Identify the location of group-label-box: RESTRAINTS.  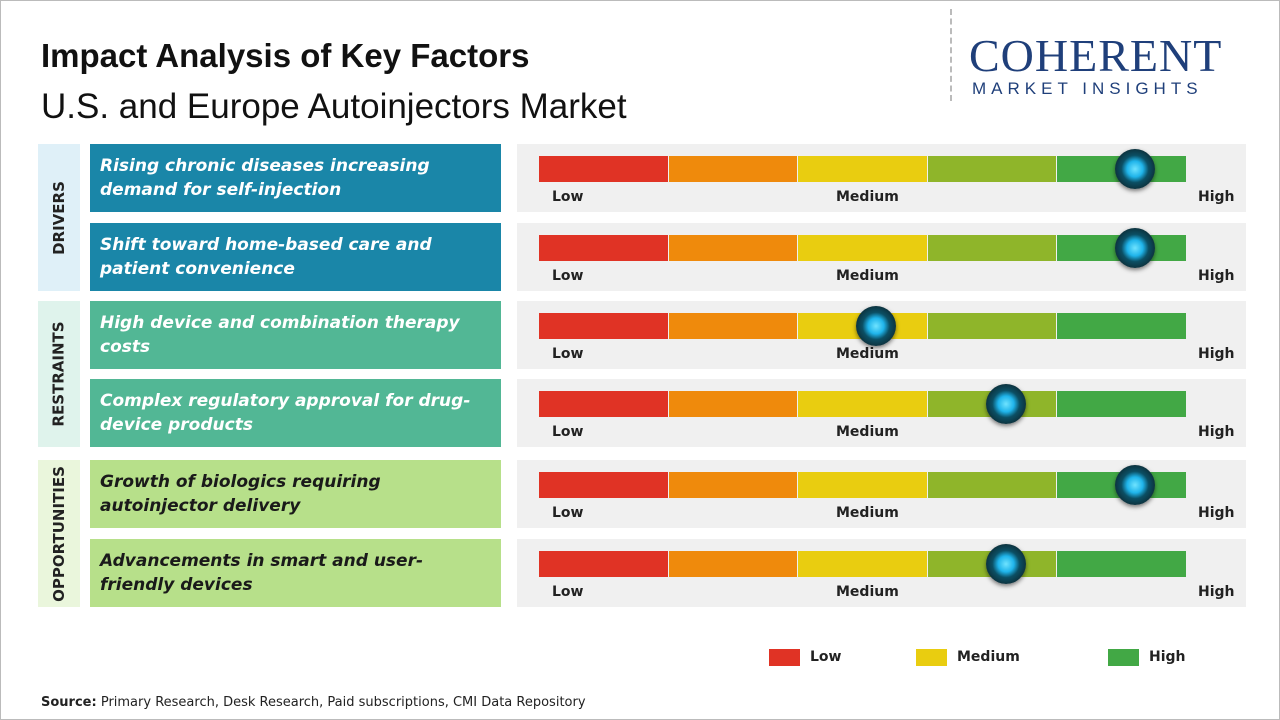
(59, 374).